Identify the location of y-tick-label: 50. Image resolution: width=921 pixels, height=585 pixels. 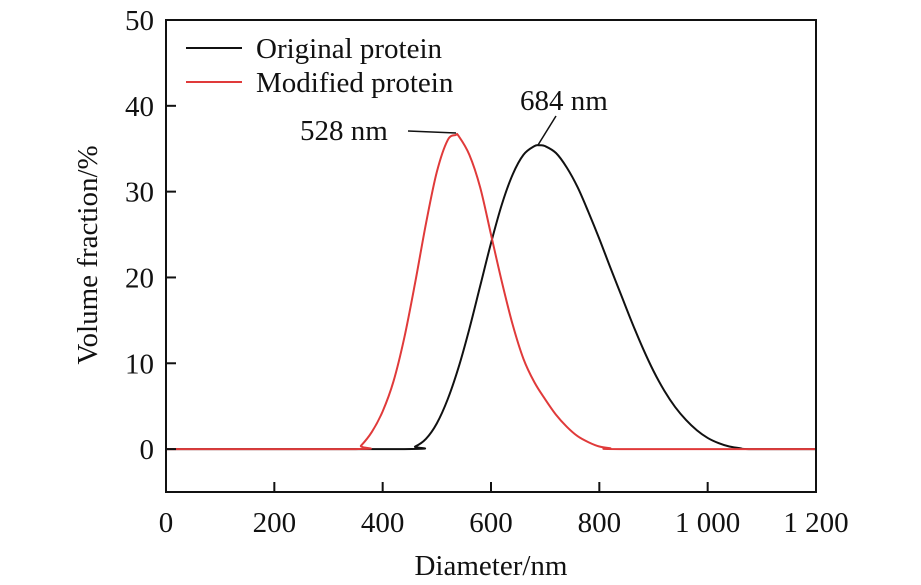
(139, 21).